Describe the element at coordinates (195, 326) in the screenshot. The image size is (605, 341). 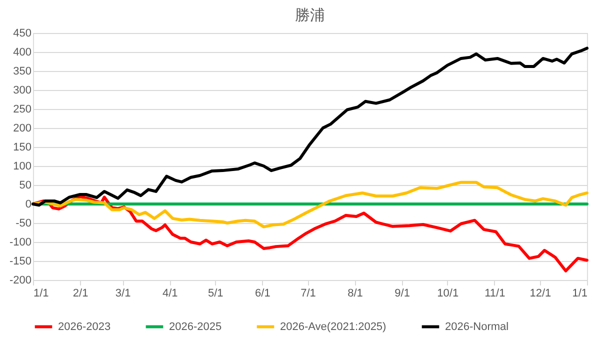
I see `legend-label: 2026-2025` at that location.